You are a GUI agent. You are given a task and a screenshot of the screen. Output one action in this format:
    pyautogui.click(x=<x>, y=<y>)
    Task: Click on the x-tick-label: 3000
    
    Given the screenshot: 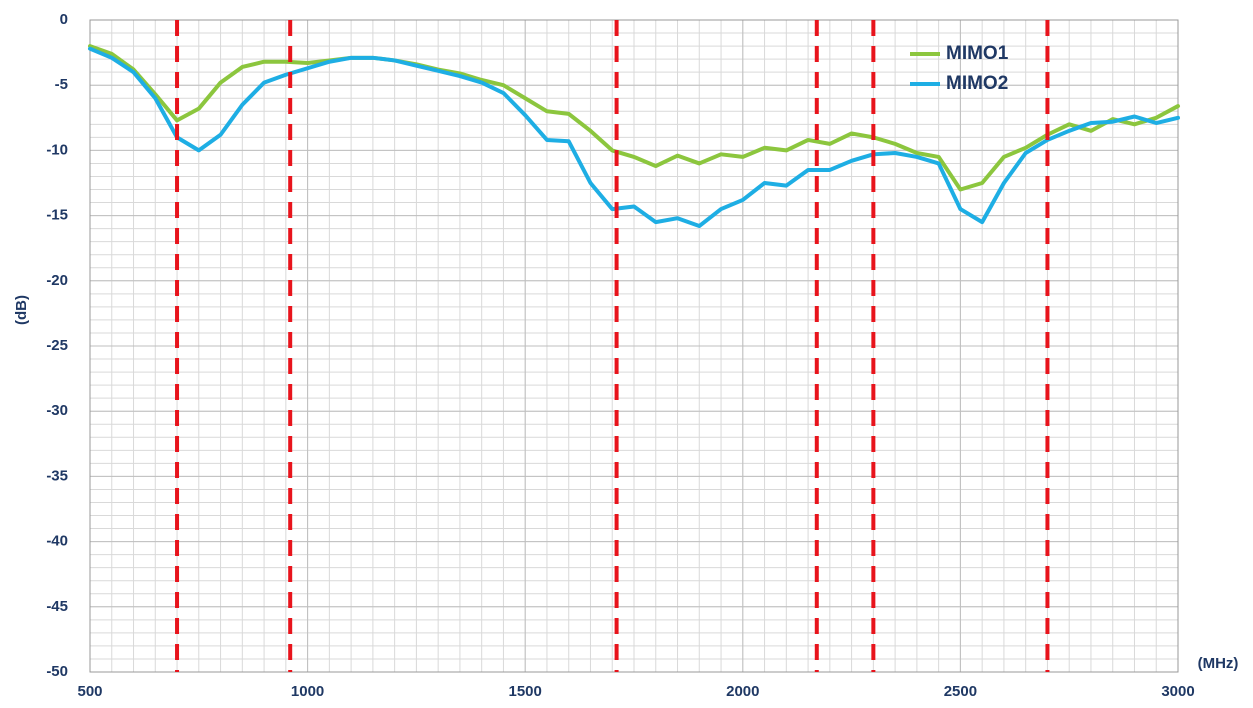 What is the action you would take?
    pyautogui.click(x=1177, y=691)
    